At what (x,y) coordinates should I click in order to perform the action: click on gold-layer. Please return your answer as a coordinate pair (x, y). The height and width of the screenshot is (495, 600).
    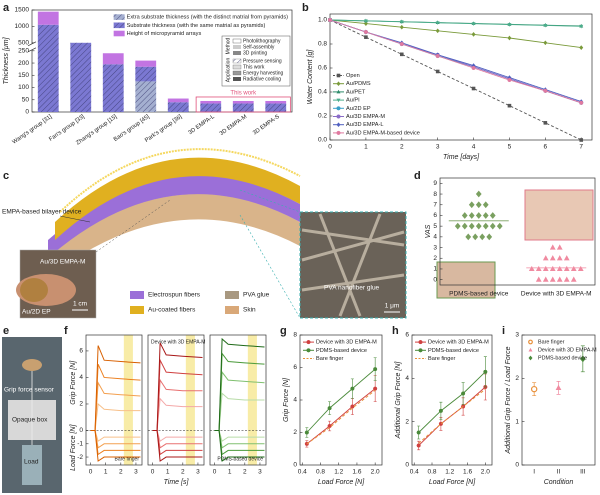
    Looking at the image, I should click on (177, 198).